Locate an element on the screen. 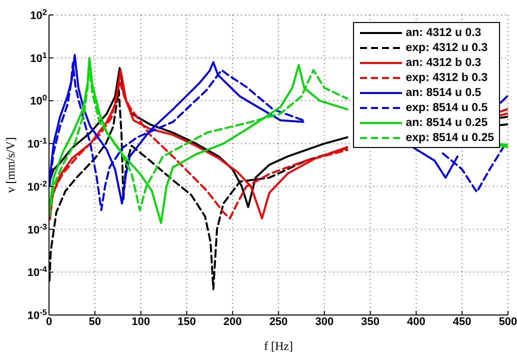 This screenshot has width=517, height=352. x-tick-label: 200 is located at coordinates (232, 322).